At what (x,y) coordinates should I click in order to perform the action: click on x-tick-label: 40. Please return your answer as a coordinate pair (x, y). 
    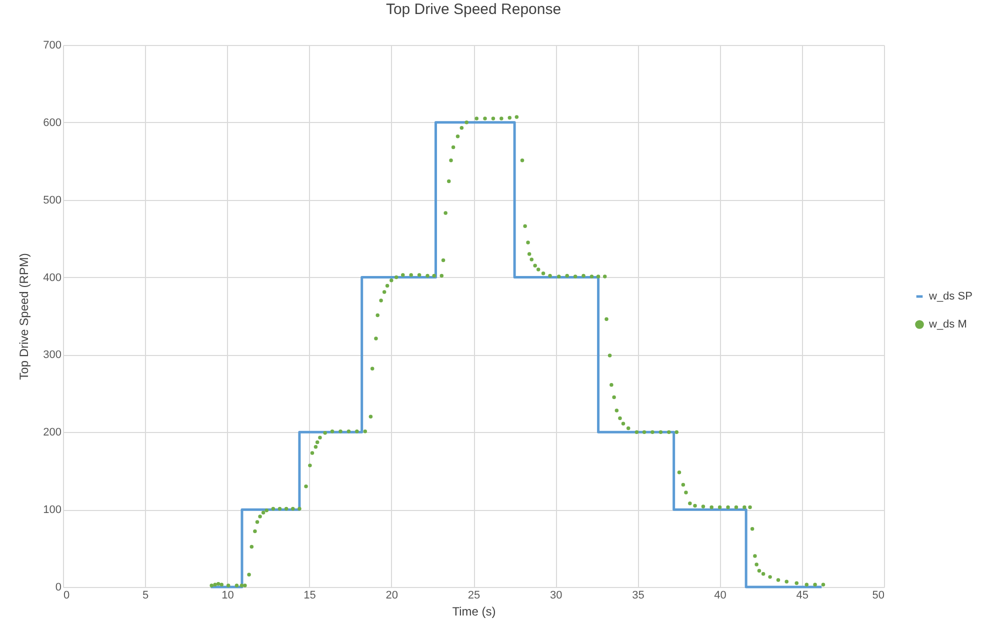
    Looking at the image, I should click on (720, 596).